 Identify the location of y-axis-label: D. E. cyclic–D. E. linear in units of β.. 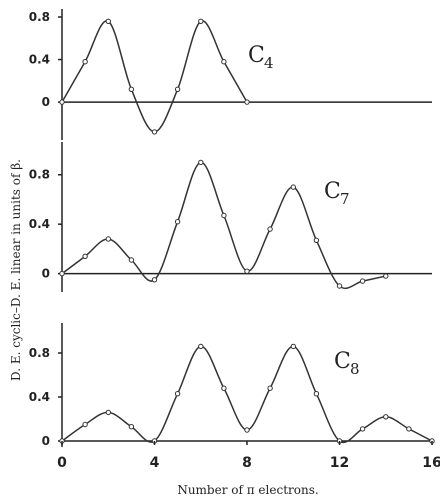
(16, 270).